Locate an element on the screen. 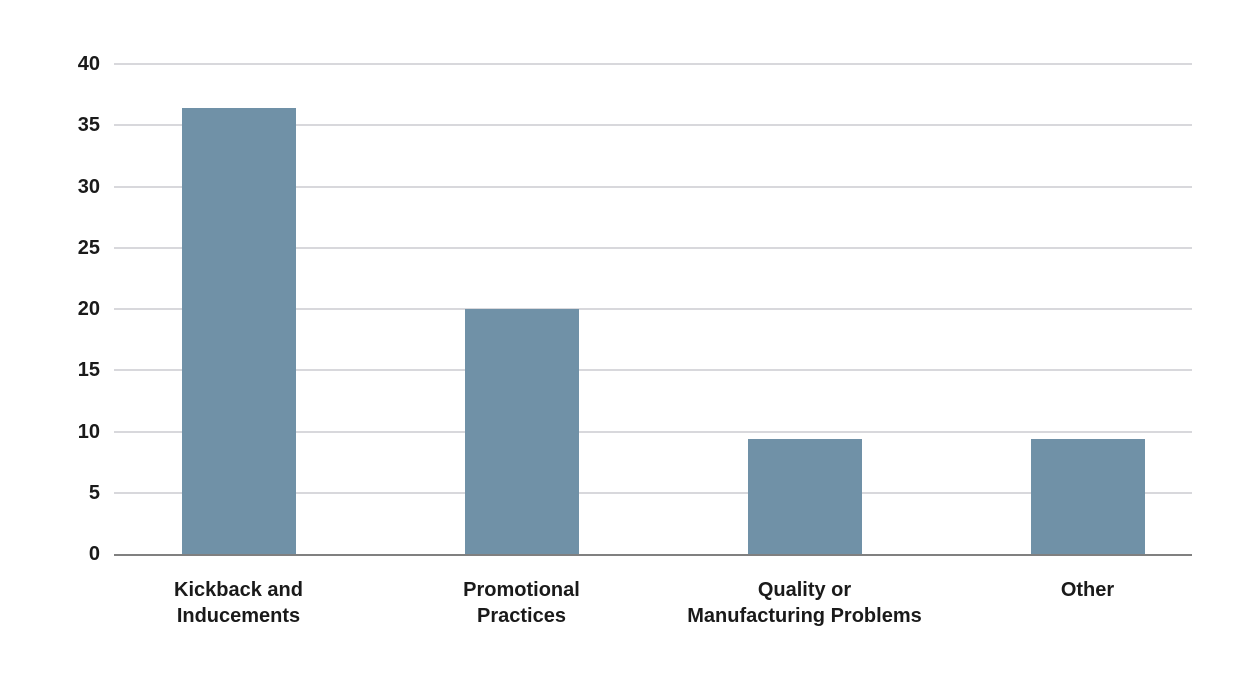  x-axis-line is located at coordinates (653, 555).